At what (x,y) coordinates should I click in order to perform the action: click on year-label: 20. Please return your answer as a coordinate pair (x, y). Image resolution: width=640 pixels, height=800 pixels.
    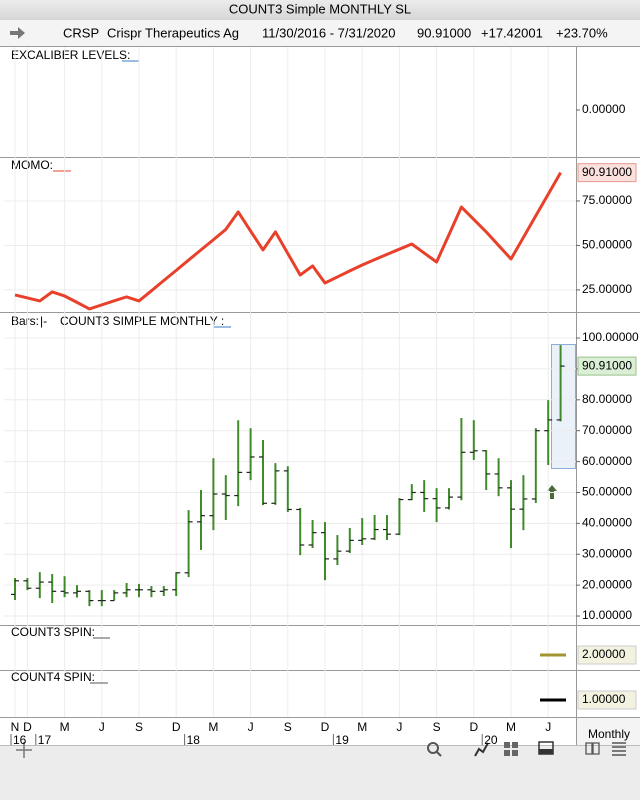
    Looking at the image, I should click on (491, 740).